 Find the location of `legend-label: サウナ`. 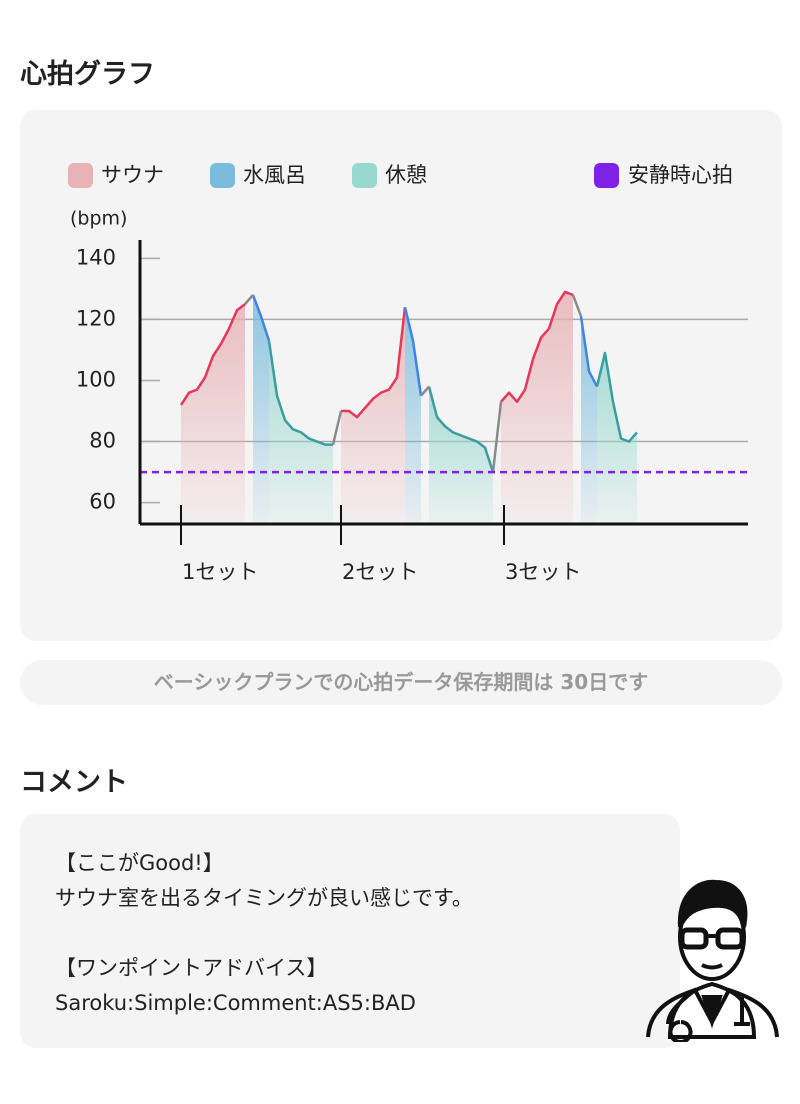

legend-label: サウナ is located at coordinates (132, 175).